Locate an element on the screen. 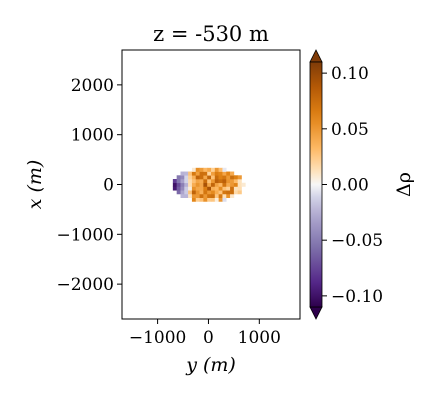 This screenshot has height=405, width=425. x-tick-label: 1000 is located at coordinates (259, 338).